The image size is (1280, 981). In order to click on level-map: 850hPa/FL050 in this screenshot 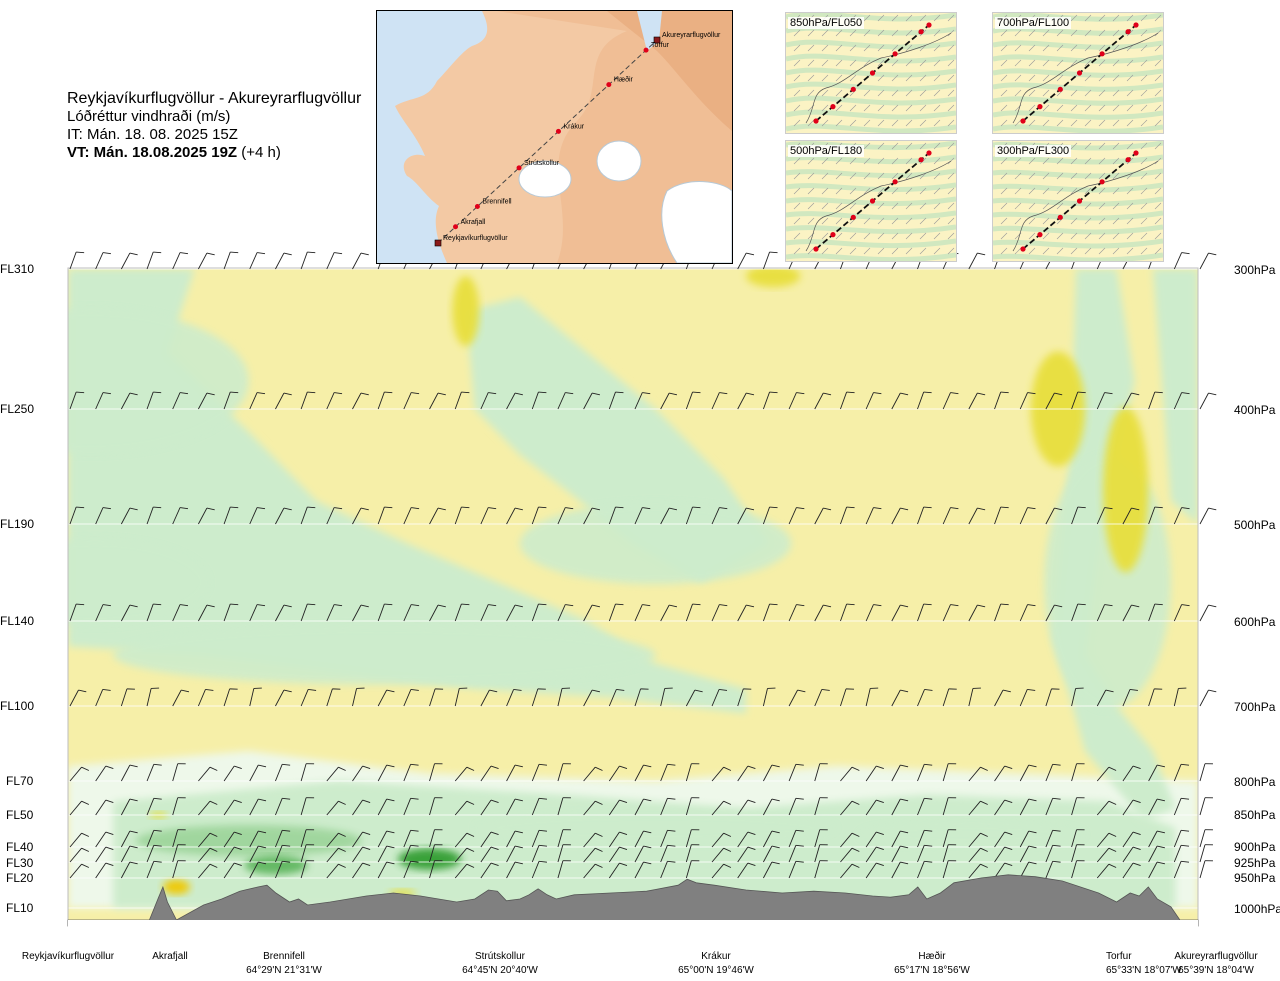, I will do `click(871, 73)`.